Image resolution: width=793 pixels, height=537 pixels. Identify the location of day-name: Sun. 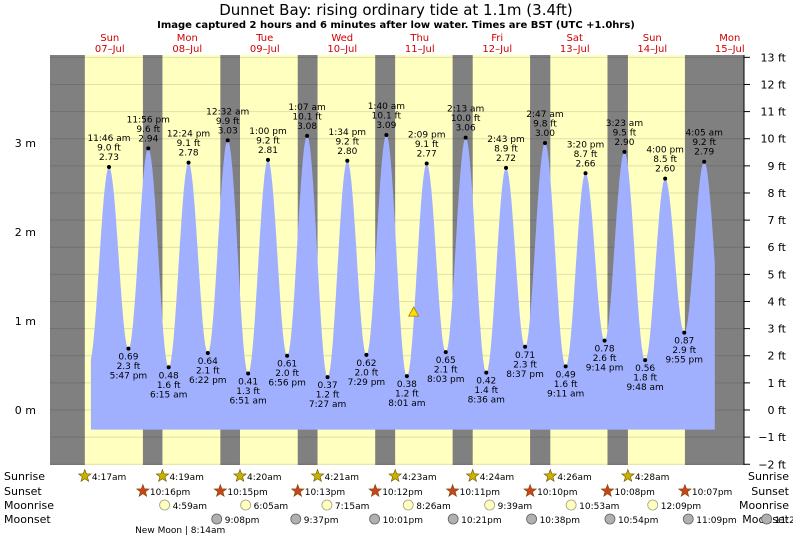
(652, 38).